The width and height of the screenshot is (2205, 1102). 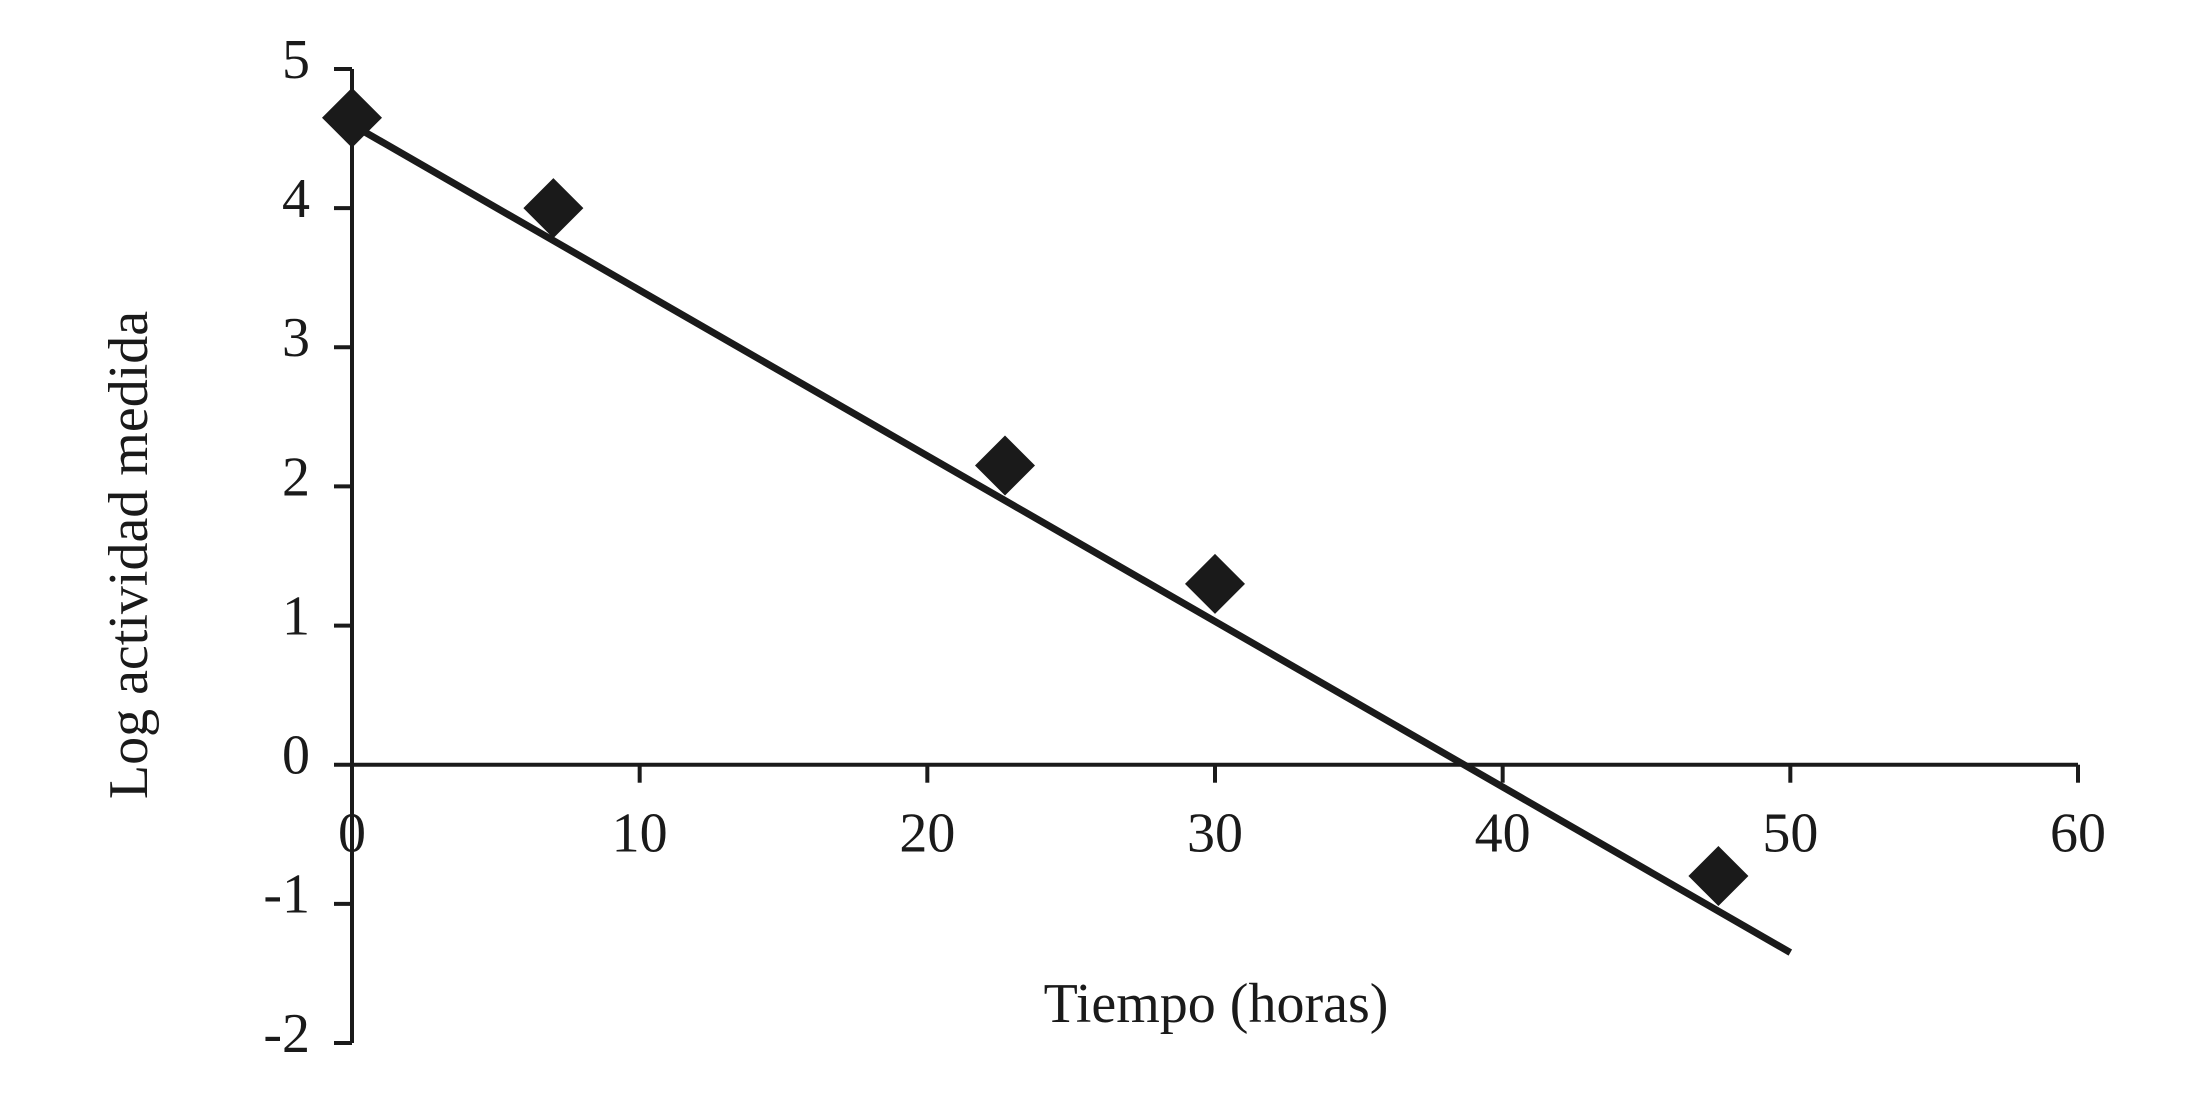 I want to click on y-tick-label: 3, so click(x=296, y=338).